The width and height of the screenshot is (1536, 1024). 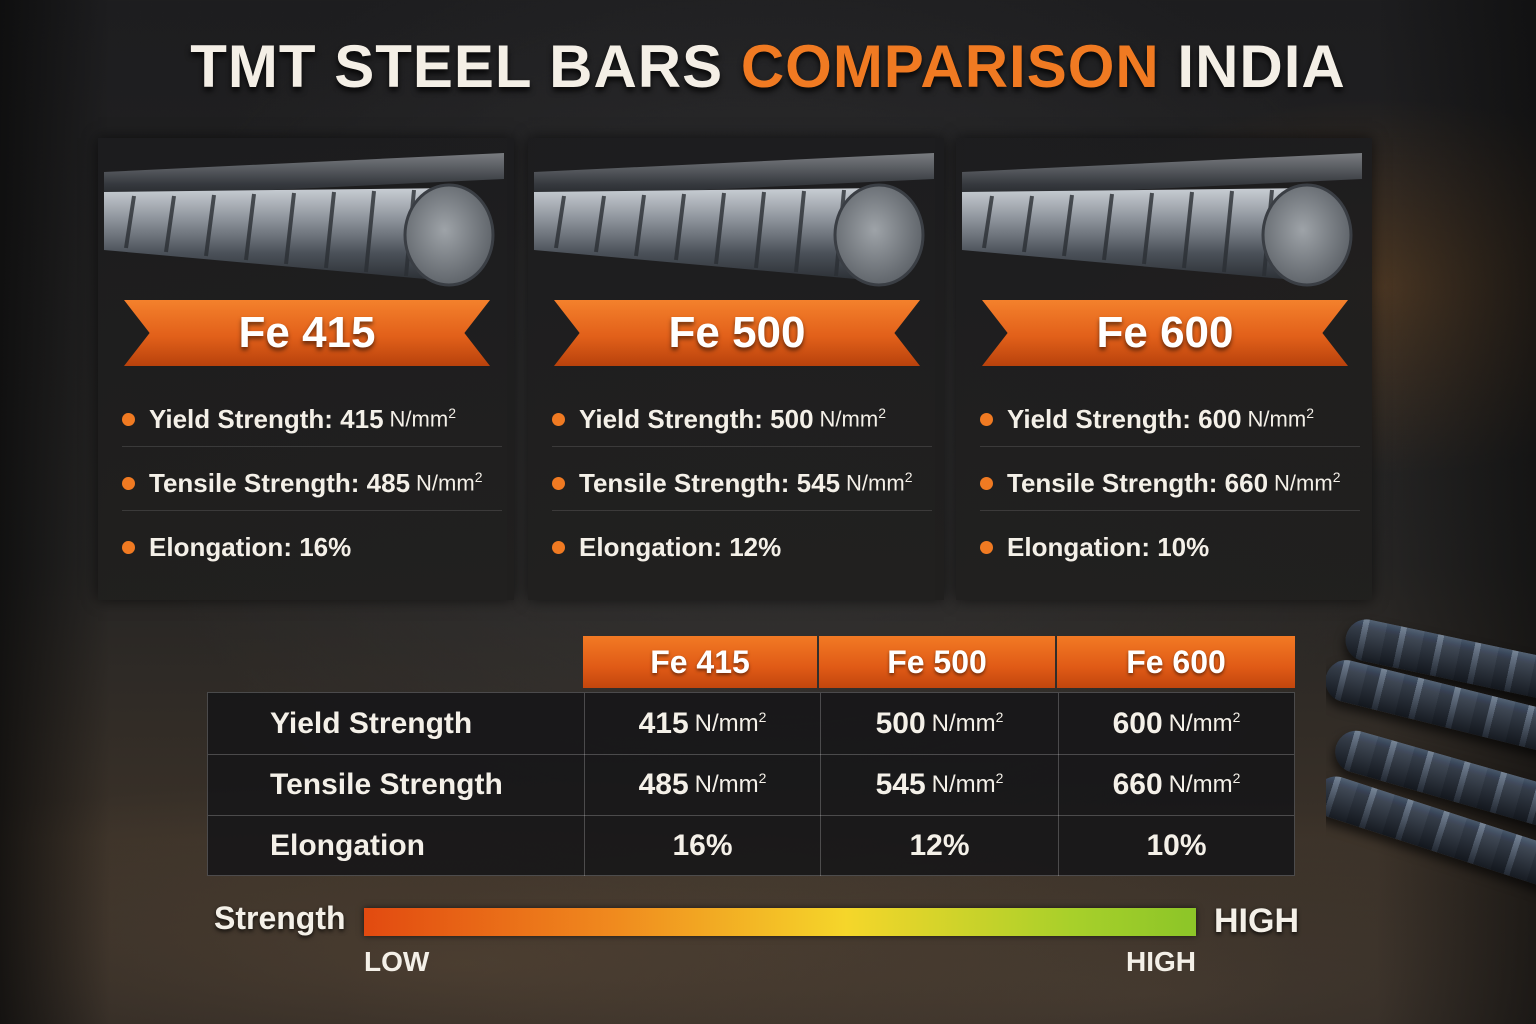 What do you see at coordinates (397, 961) in the screenshot?
I see `strength-scale-low: LOW` at bounding box center [397, 961].